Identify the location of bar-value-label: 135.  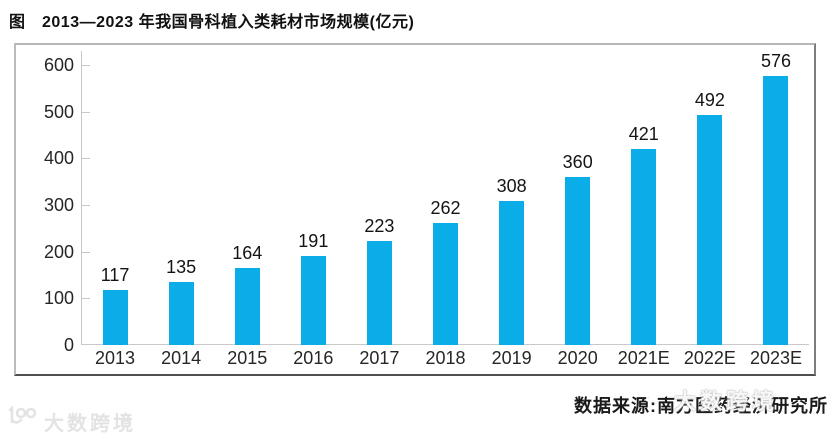
(181, 267).